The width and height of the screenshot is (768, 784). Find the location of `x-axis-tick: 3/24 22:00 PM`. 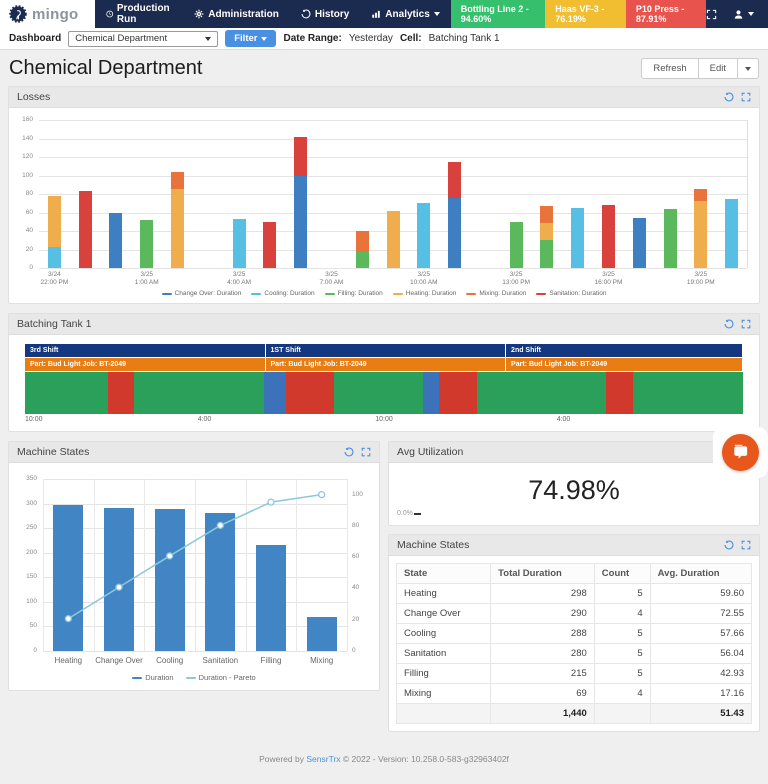

x-axis-tick: 3/24 22:00 PM is located at coordinates (54, 279).